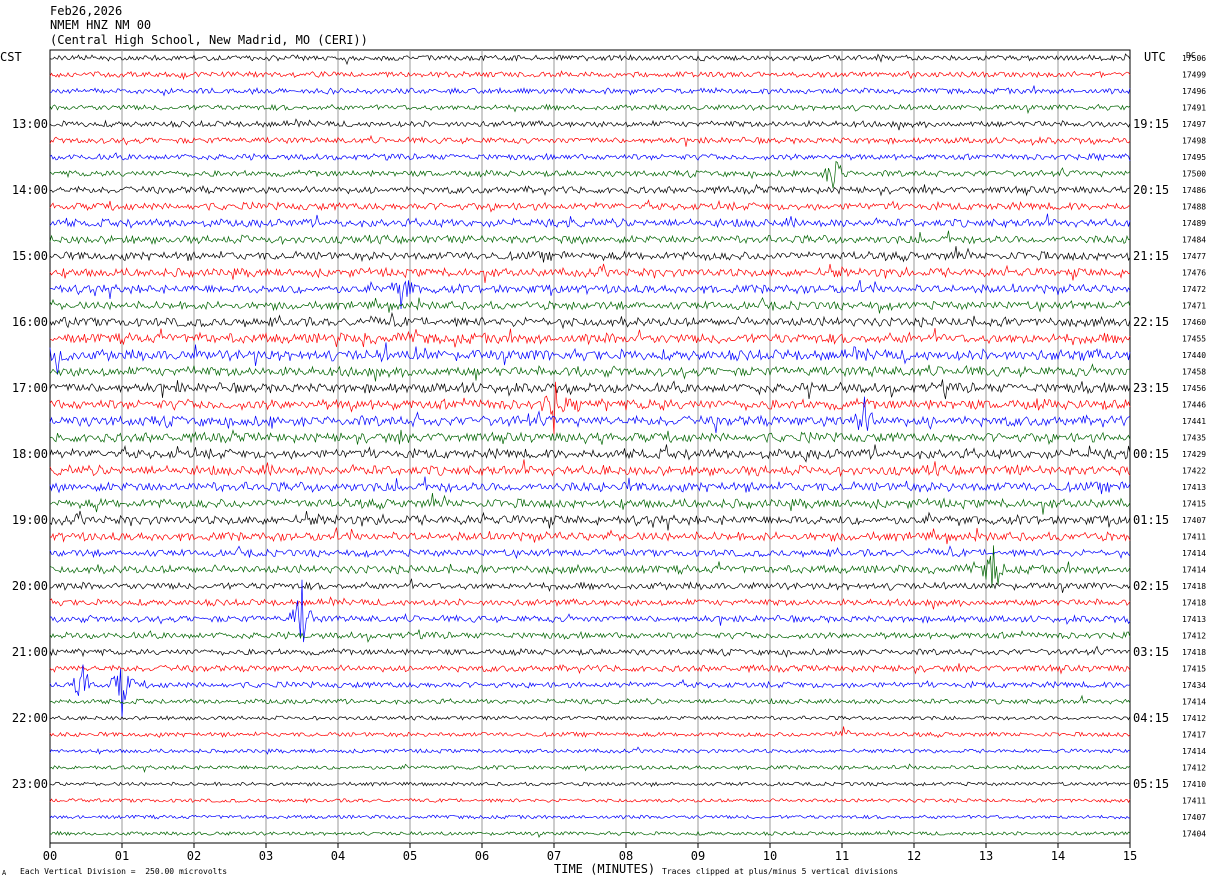  What do you see at coordinates (842, 856) in the screenshot?
I see `x-tick-label: 11` at bounding box center [842, 856].